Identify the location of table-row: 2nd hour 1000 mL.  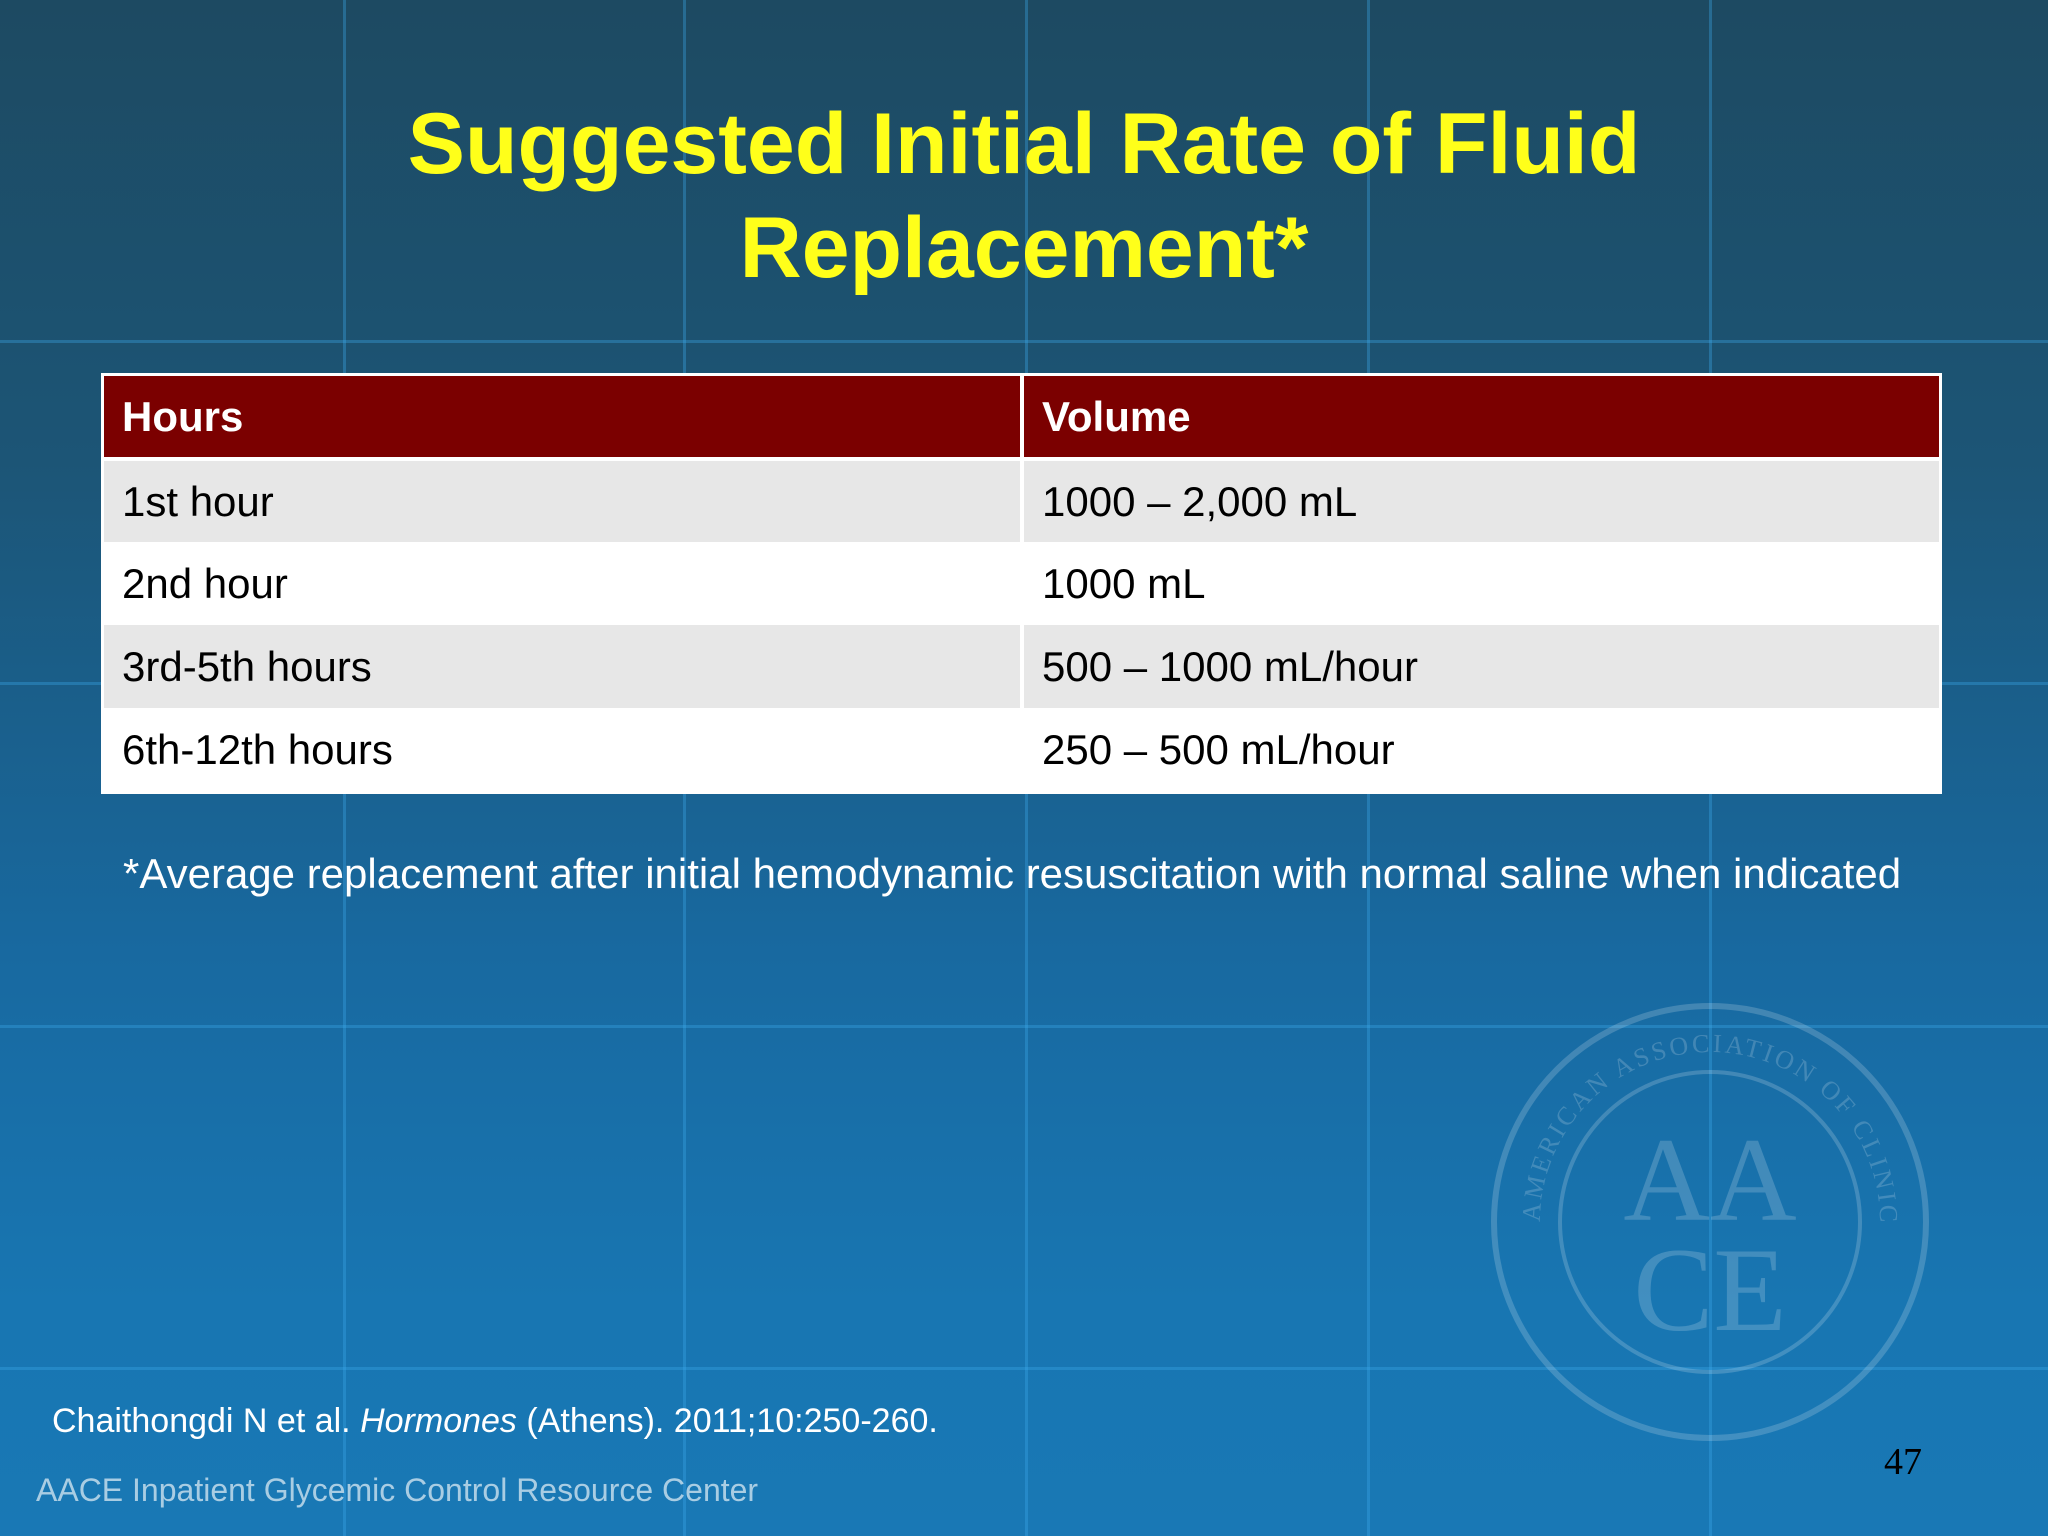
(1021, 583).